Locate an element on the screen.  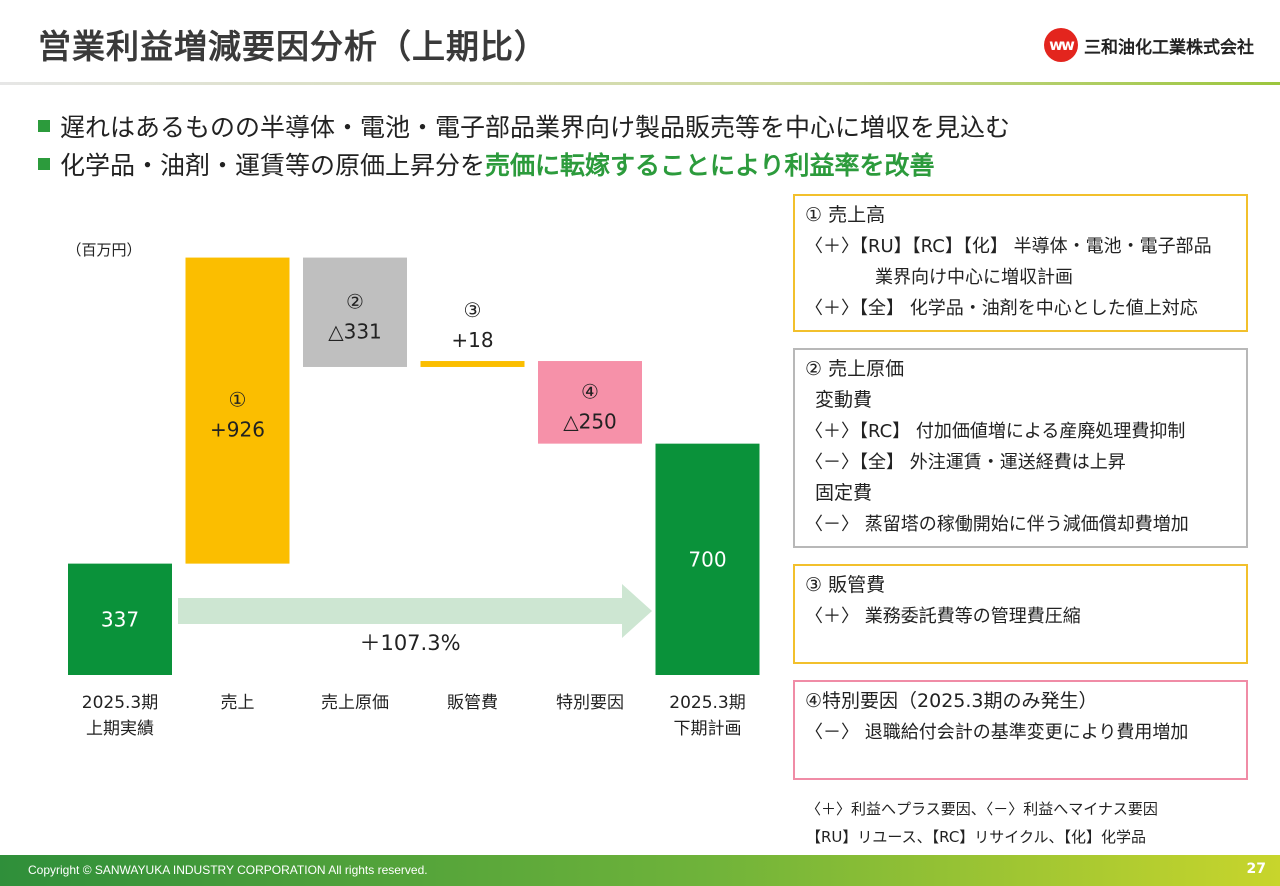
panel-cost-variable-heading: 変動費 is located at coordinates (844, 400).